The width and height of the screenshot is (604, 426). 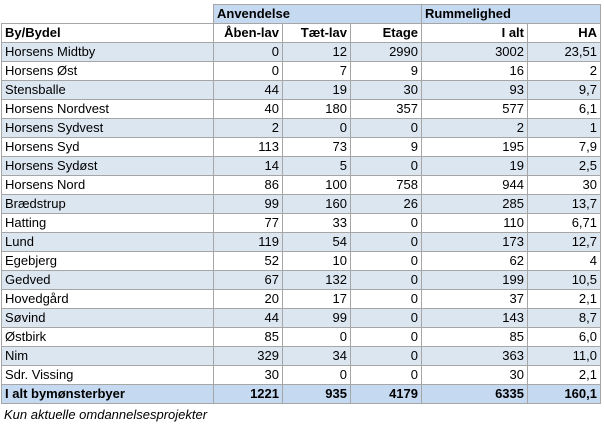 What do you see at coordinates (107, 109) in the screenshot?
I see `row-label: Horsens Nordvest` at bounding box center [107, 109].